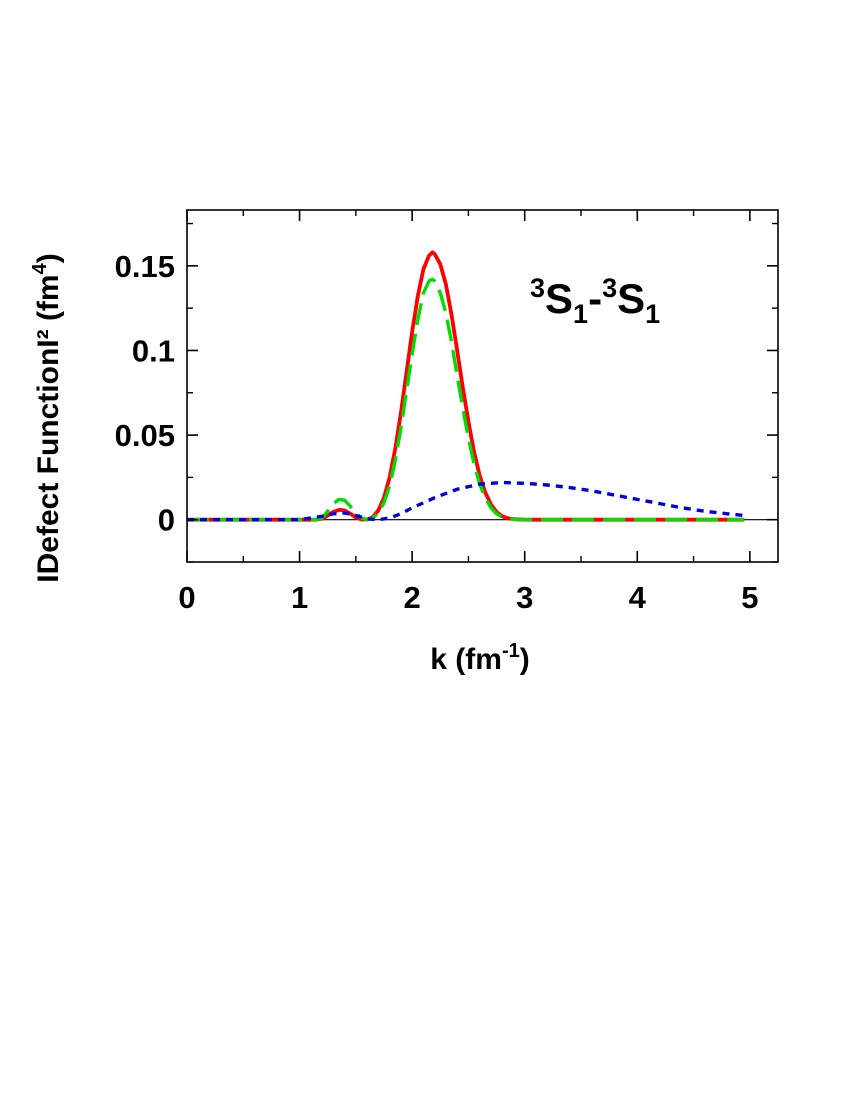 The image size is (850, 1100). I want to click on y-axis-title: IDefect FunctionI² (fm4), so click(47, 417).